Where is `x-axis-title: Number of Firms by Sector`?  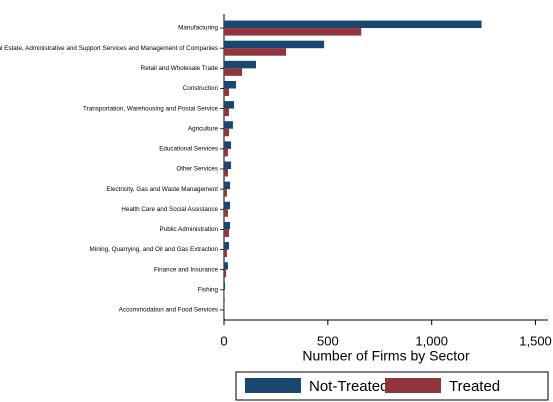 x-axis-title: Number of Firms by Sector is located at coordinates (386, 356).